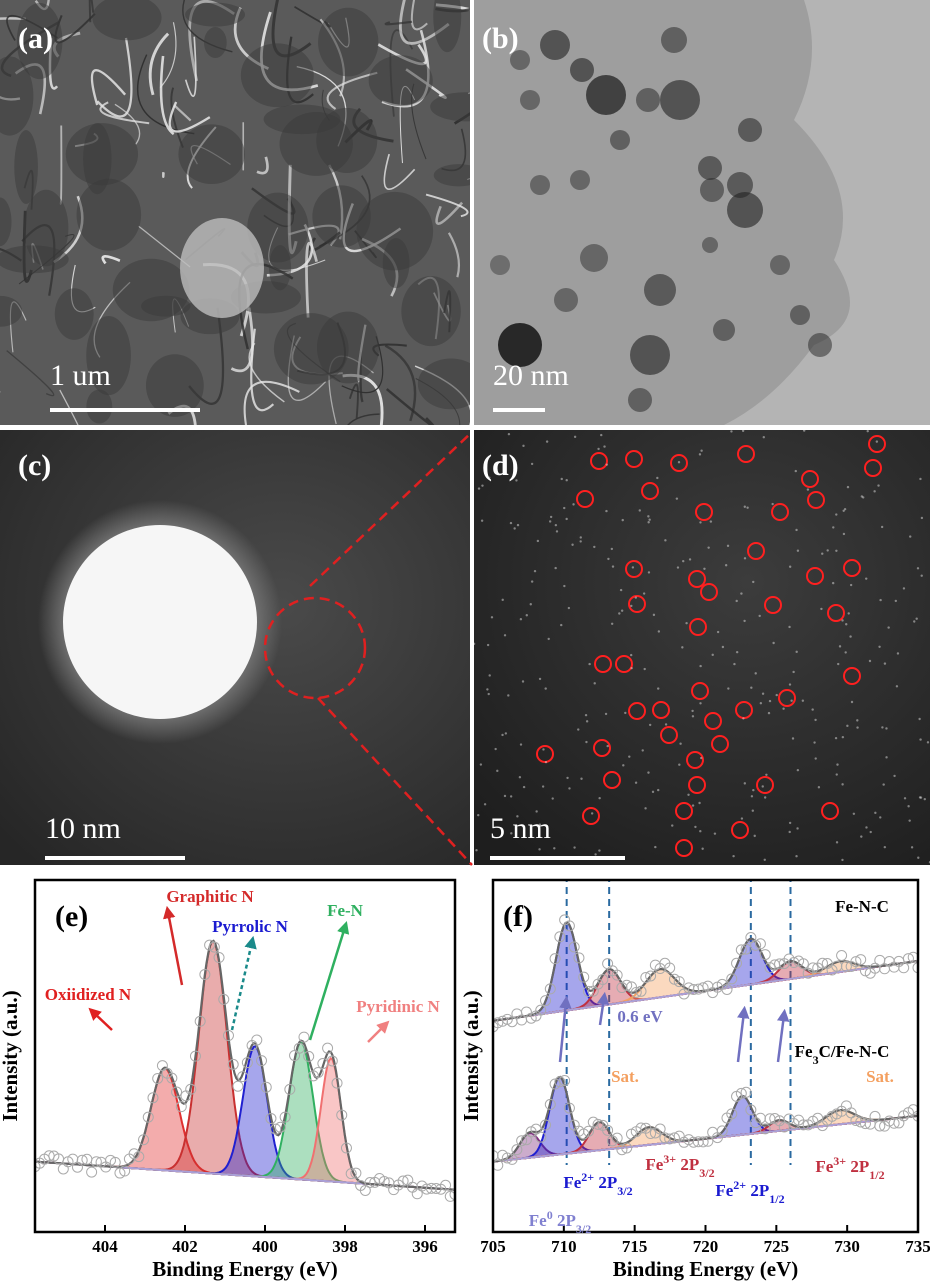  I want to click on x-tick-label: 735, so click(917, 1246).